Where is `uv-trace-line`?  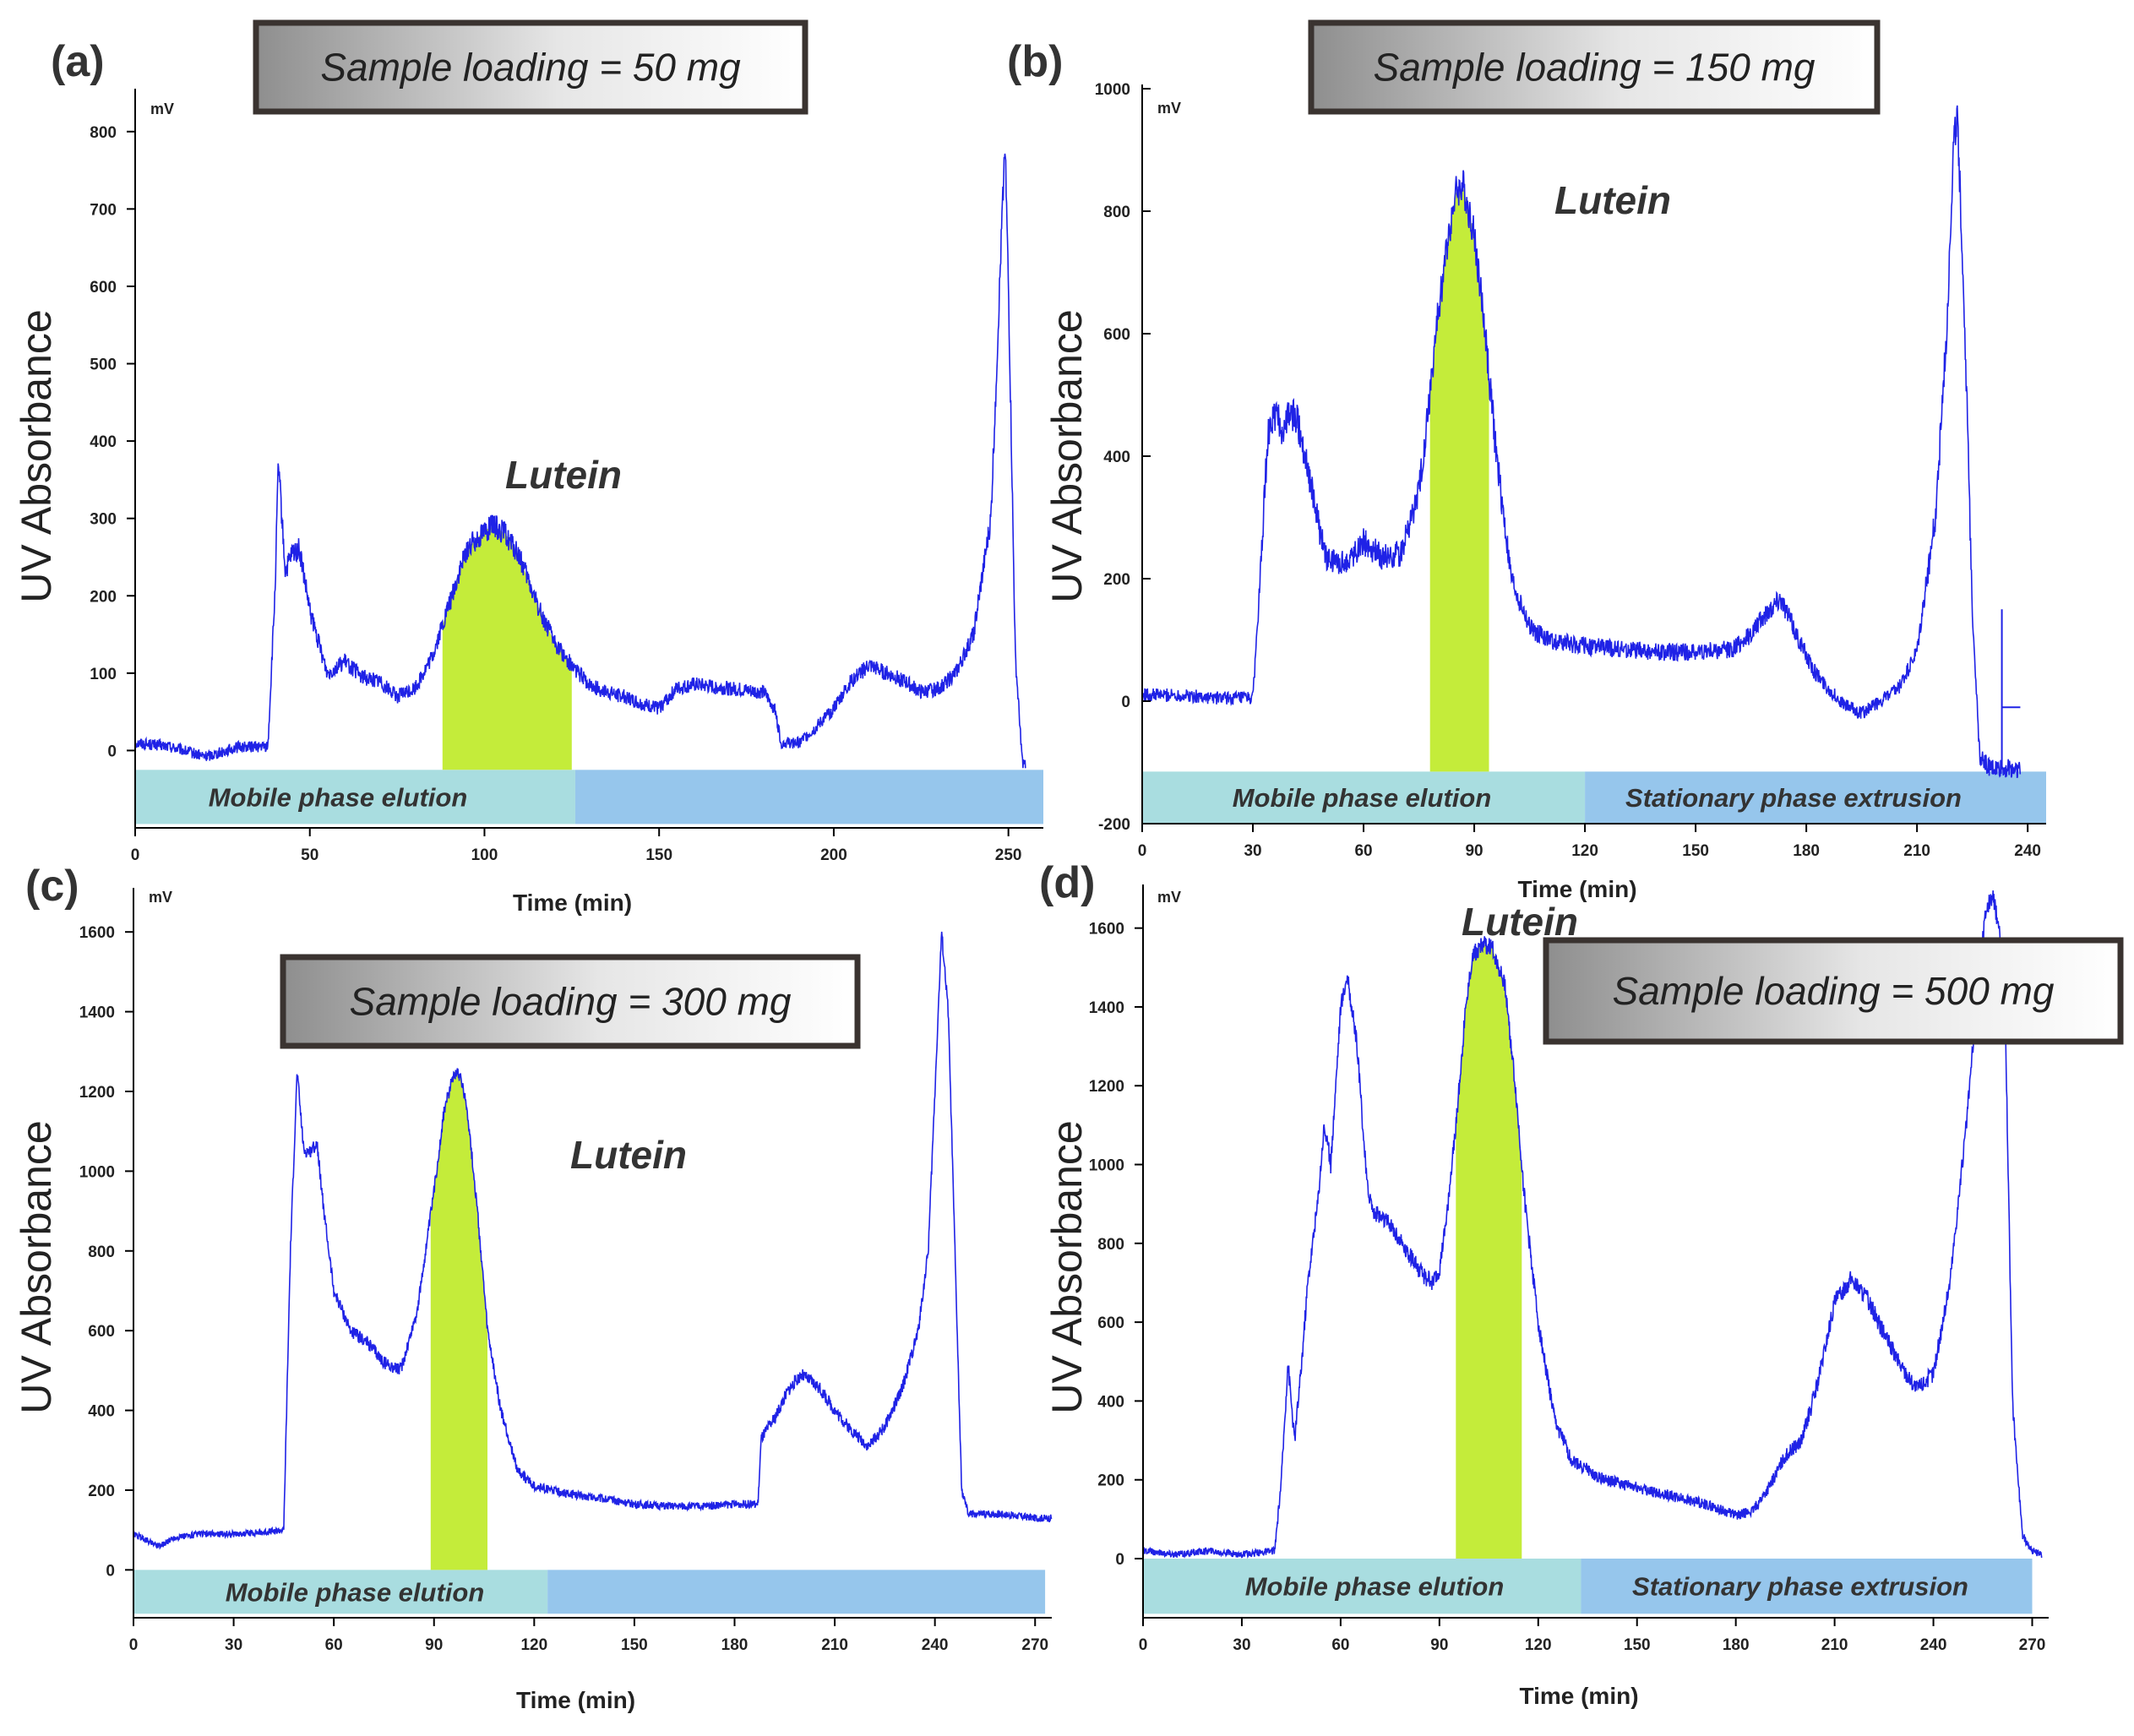
uv-trace-line is located at coordinates (580, 461).